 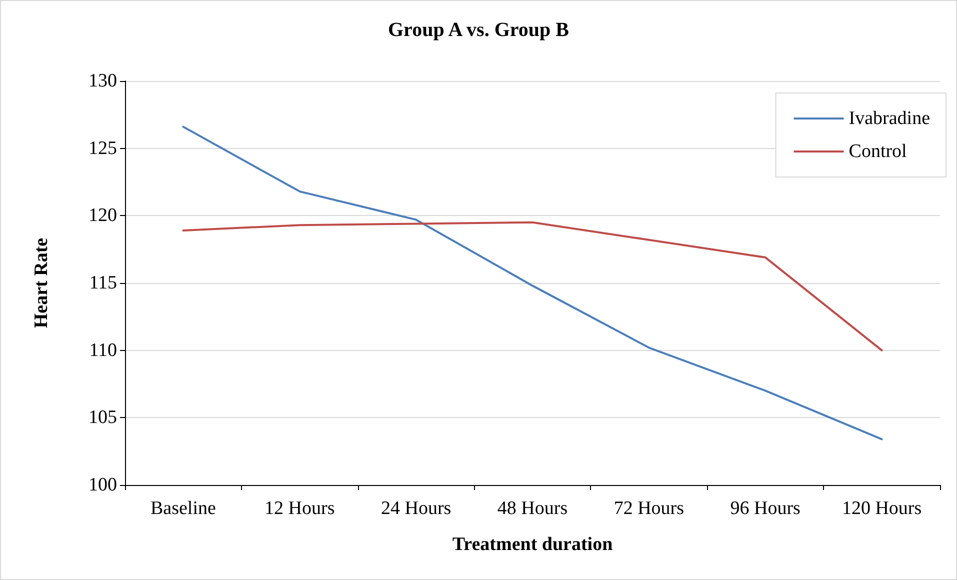 I want to click on x-tick-label: Baseline, so click(x=183, y=508).